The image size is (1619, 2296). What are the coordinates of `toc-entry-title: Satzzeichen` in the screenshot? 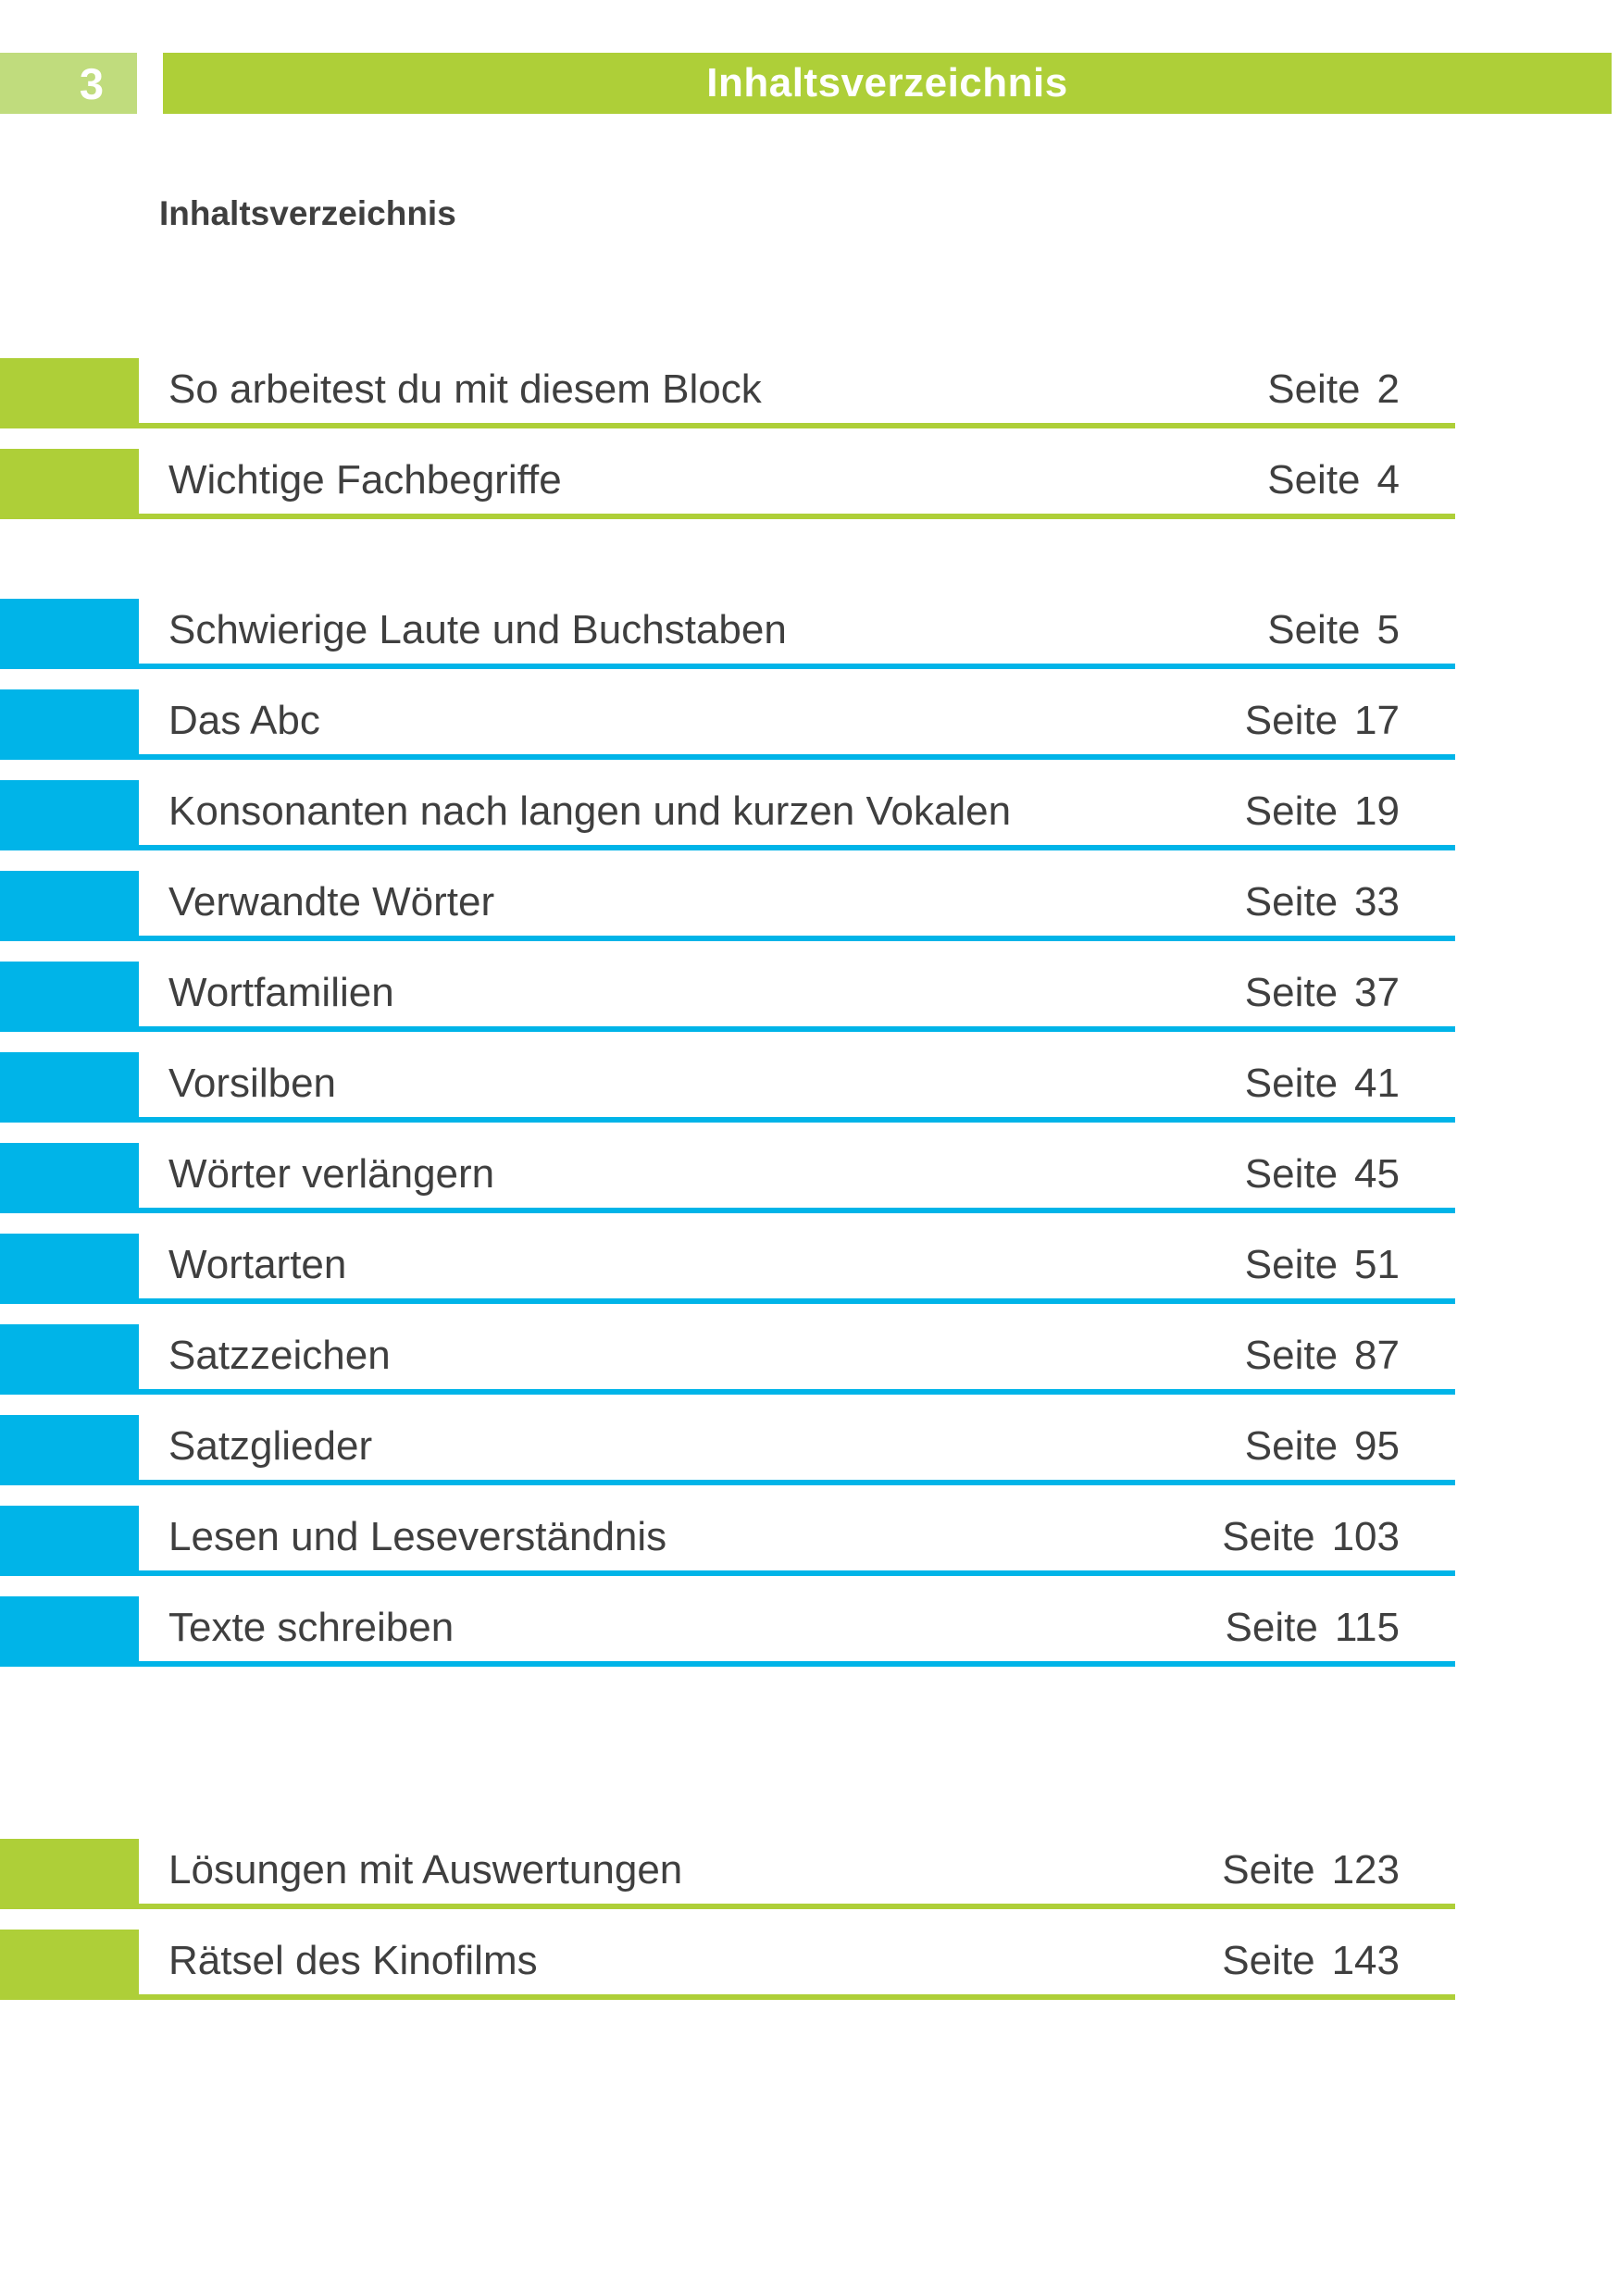 It's located at (279, 1355).